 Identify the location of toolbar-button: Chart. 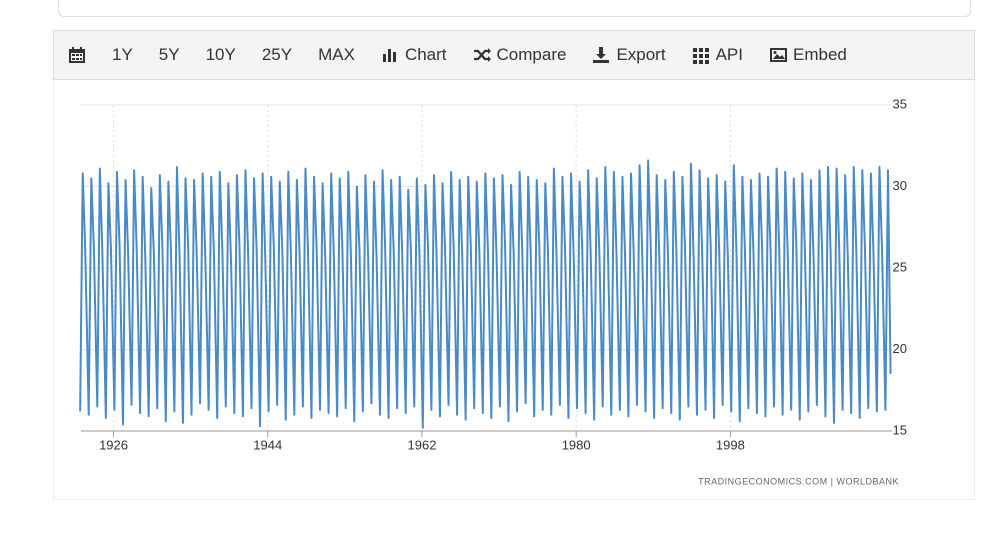
(414, 55).